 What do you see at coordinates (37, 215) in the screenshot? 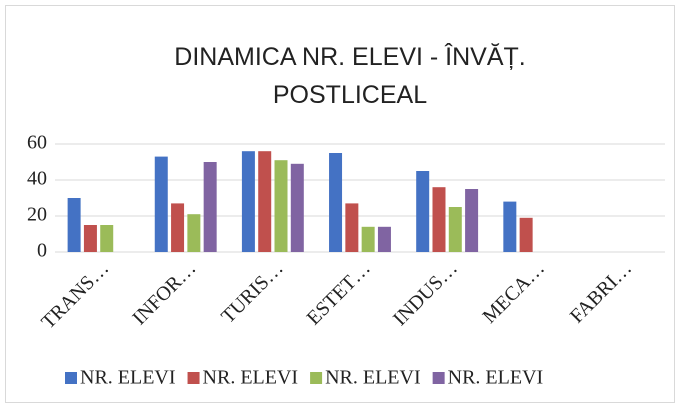
I see `y-tick-label: 20` at bounding box center [37, 215].